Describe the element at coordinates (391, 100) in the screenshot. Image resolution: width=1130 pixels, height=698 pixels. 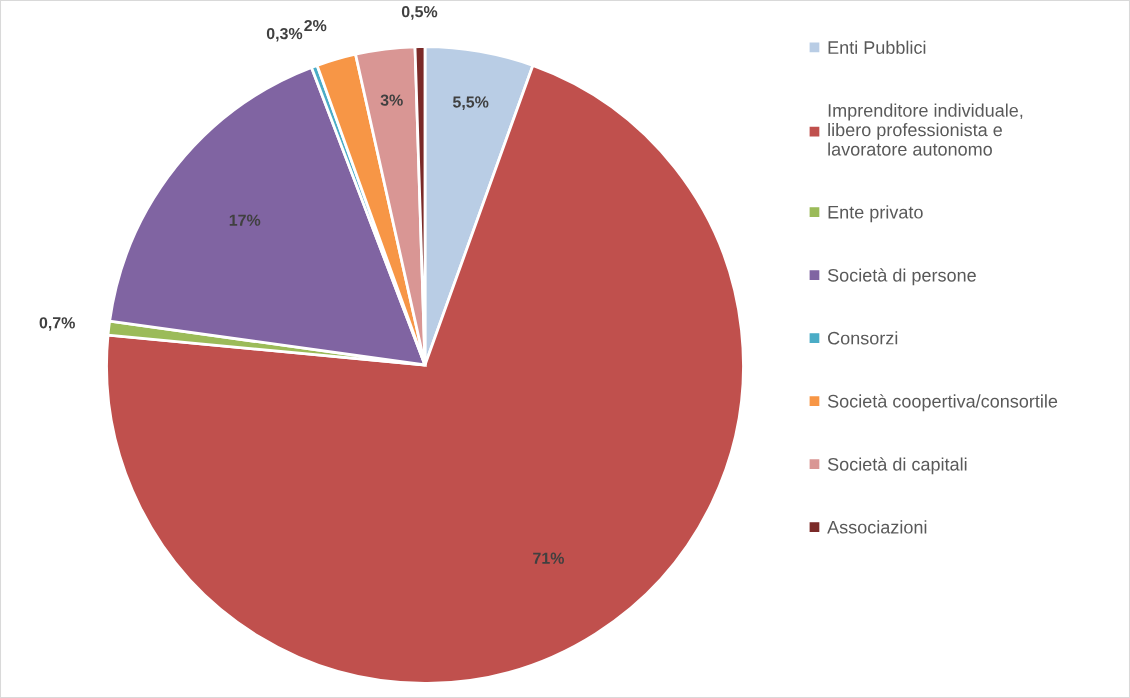
I see `data-label: 3%` at that location.